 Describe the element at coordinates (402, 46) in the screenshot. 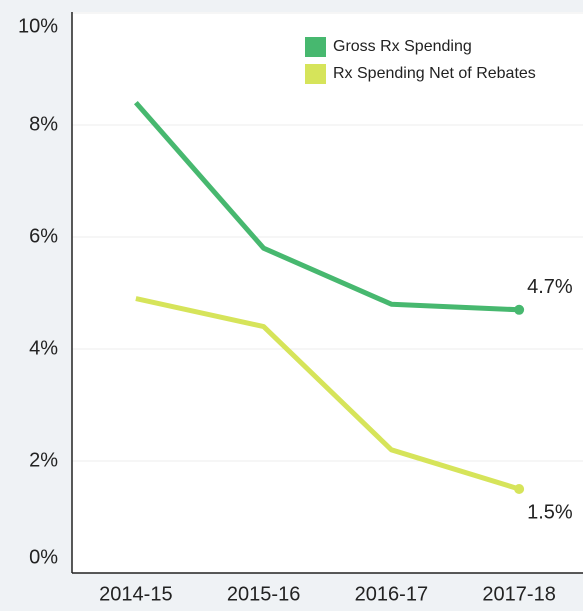

I see `legend-label: Gross Rx Spending` at that location.